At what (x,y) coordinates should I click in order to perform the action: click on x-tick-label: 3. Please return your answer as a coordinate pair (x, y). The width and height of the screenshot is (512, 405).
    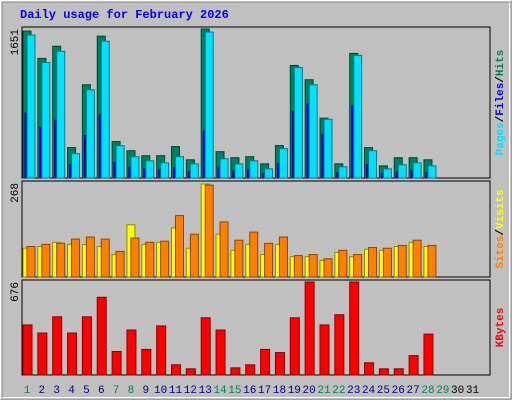
    Looking at the image, I should click on (56, 391).